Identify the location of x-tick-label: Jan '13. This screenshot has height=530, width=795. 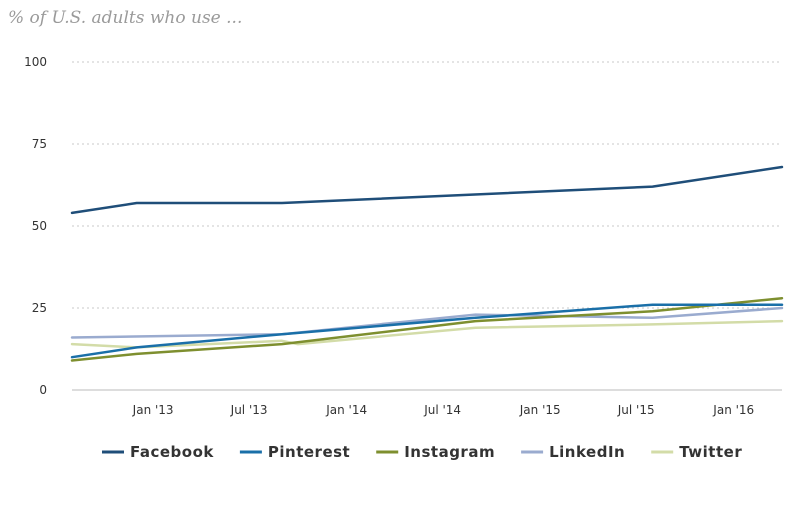
(153, 410).